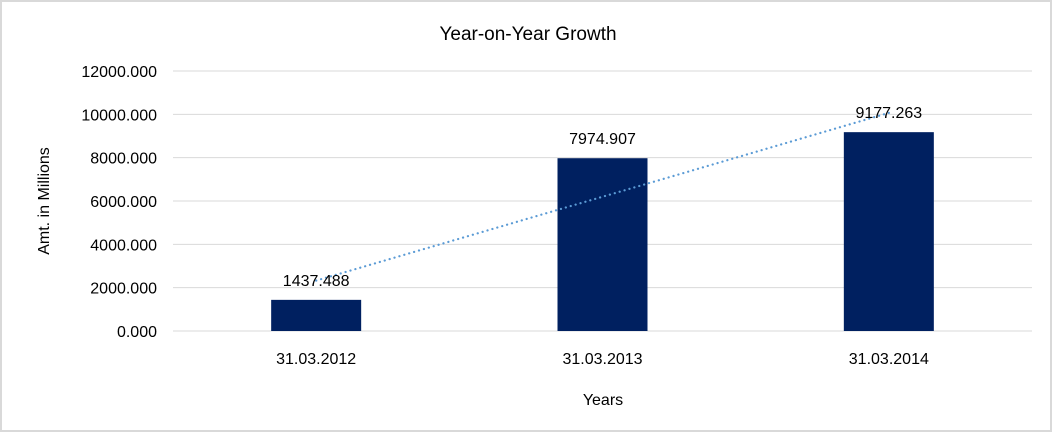 The height and width of the screenshot is (434, 1052). What do you see at coordinates (316, 359) in the screenshot?
I see `x-tick-label: 31.03.2012` at bounding box center [316, 359].